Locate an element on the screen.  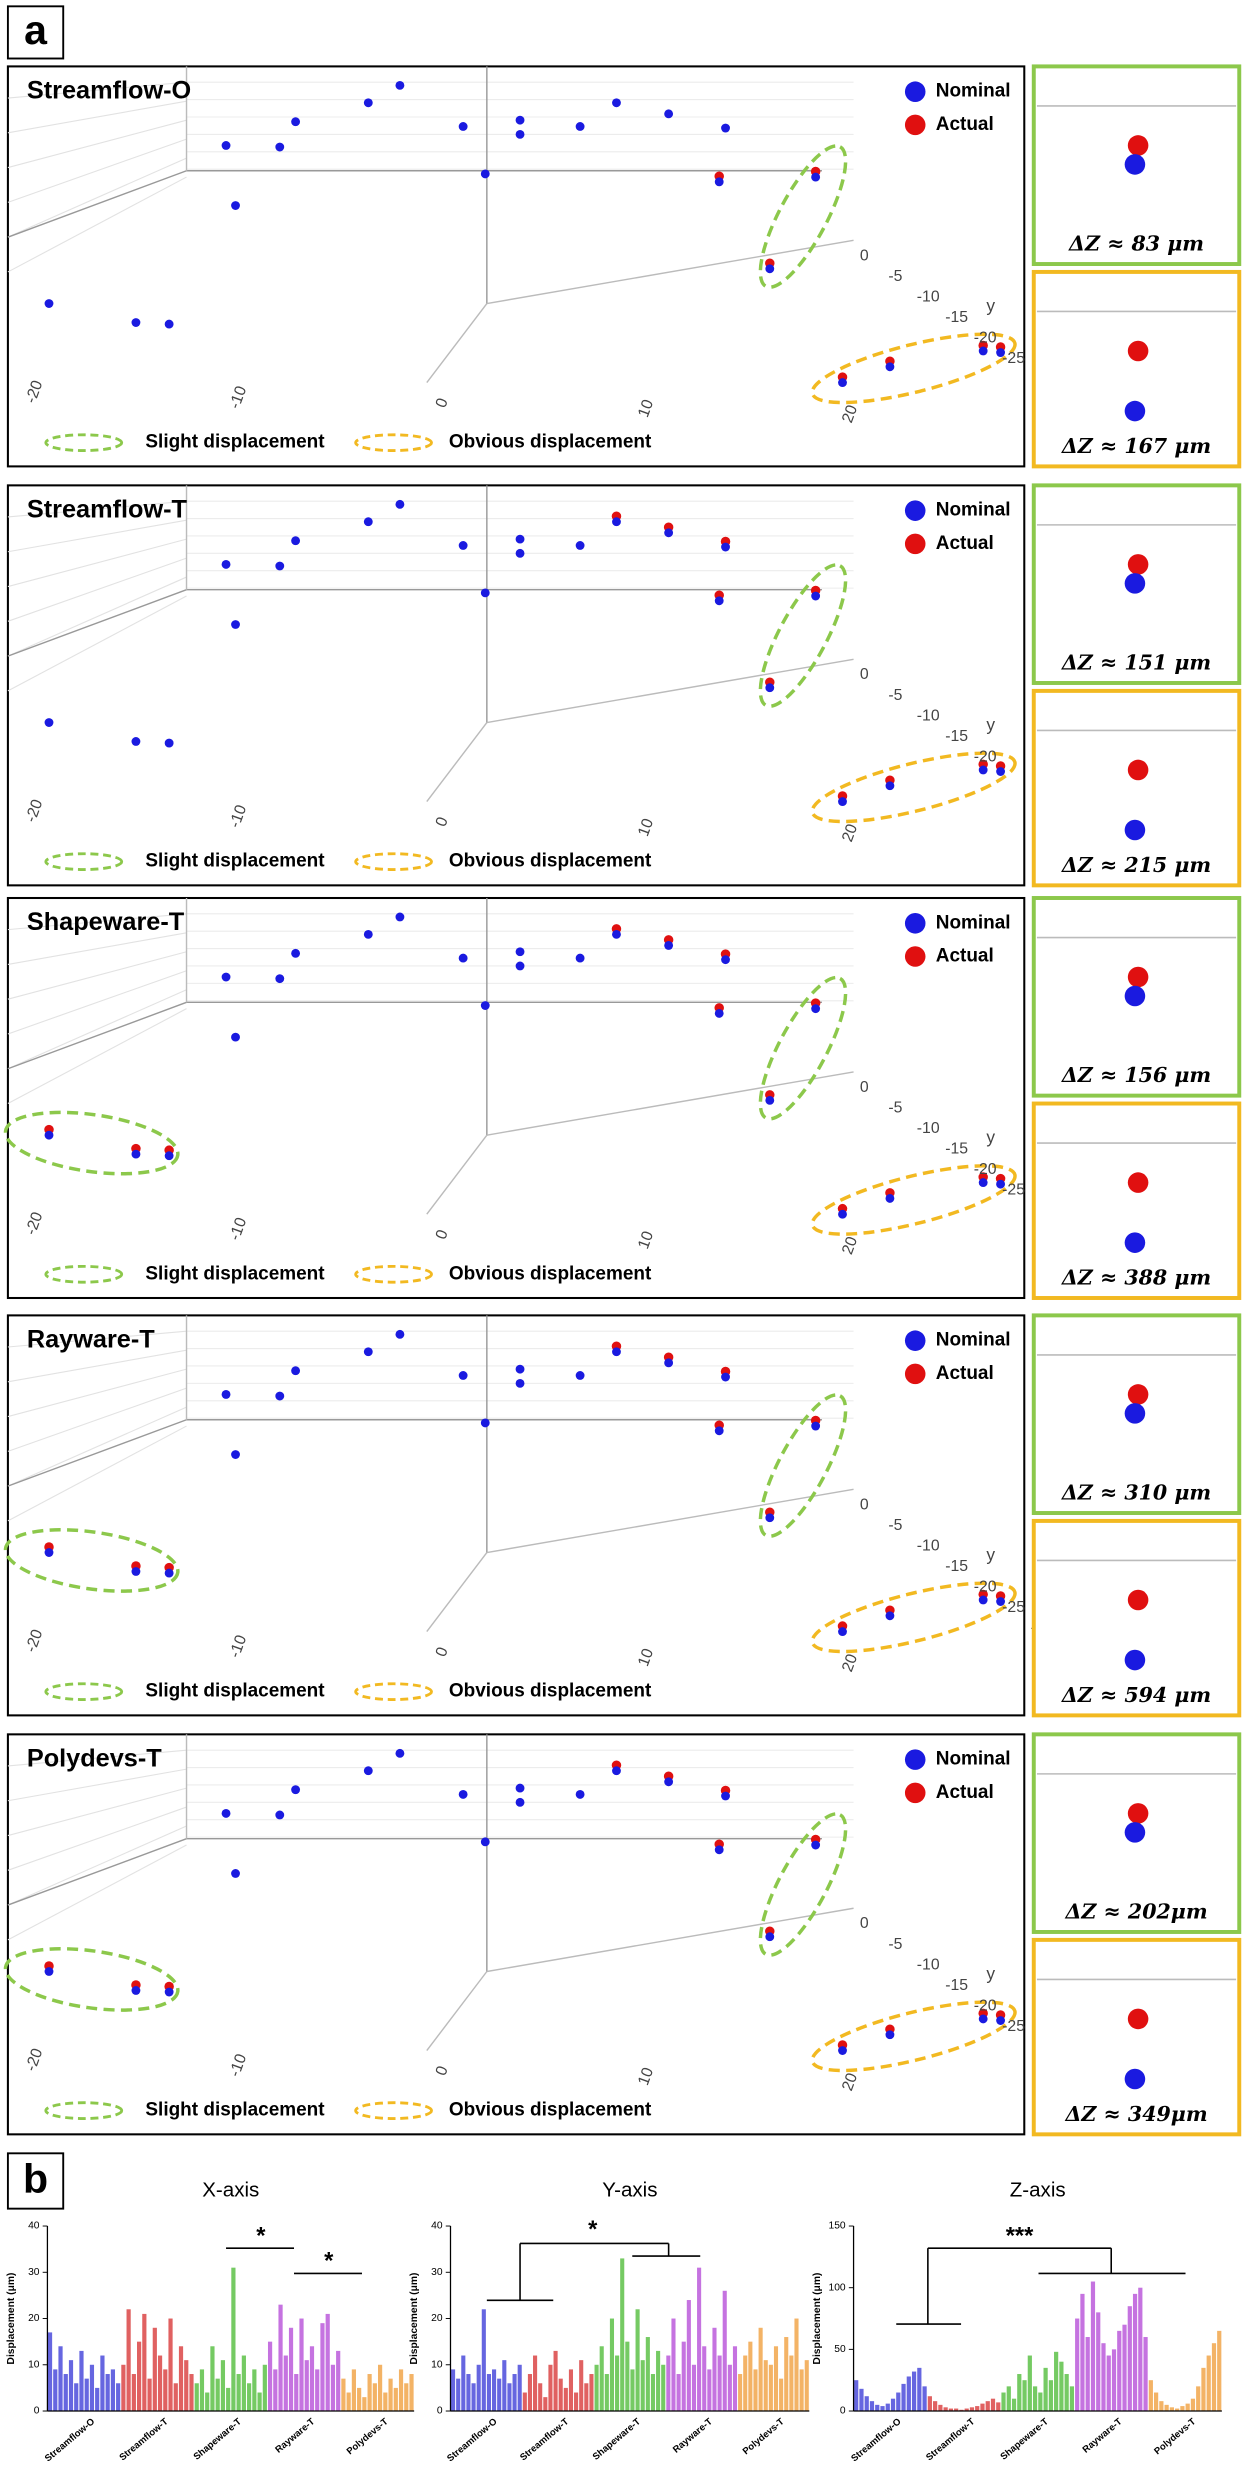
plot-title: Shapeware-T is located at coordinates (106, 922).